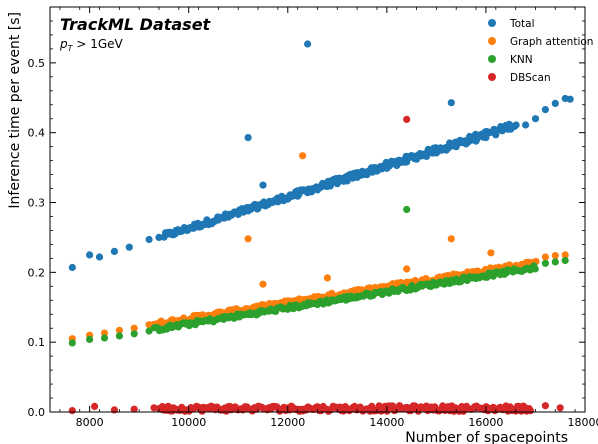 The width and height of the screenshot is (598, 444). Describe the element at coordinates (485, 422) in the screenshot. I see `x-tick-label: 16000` at that location.